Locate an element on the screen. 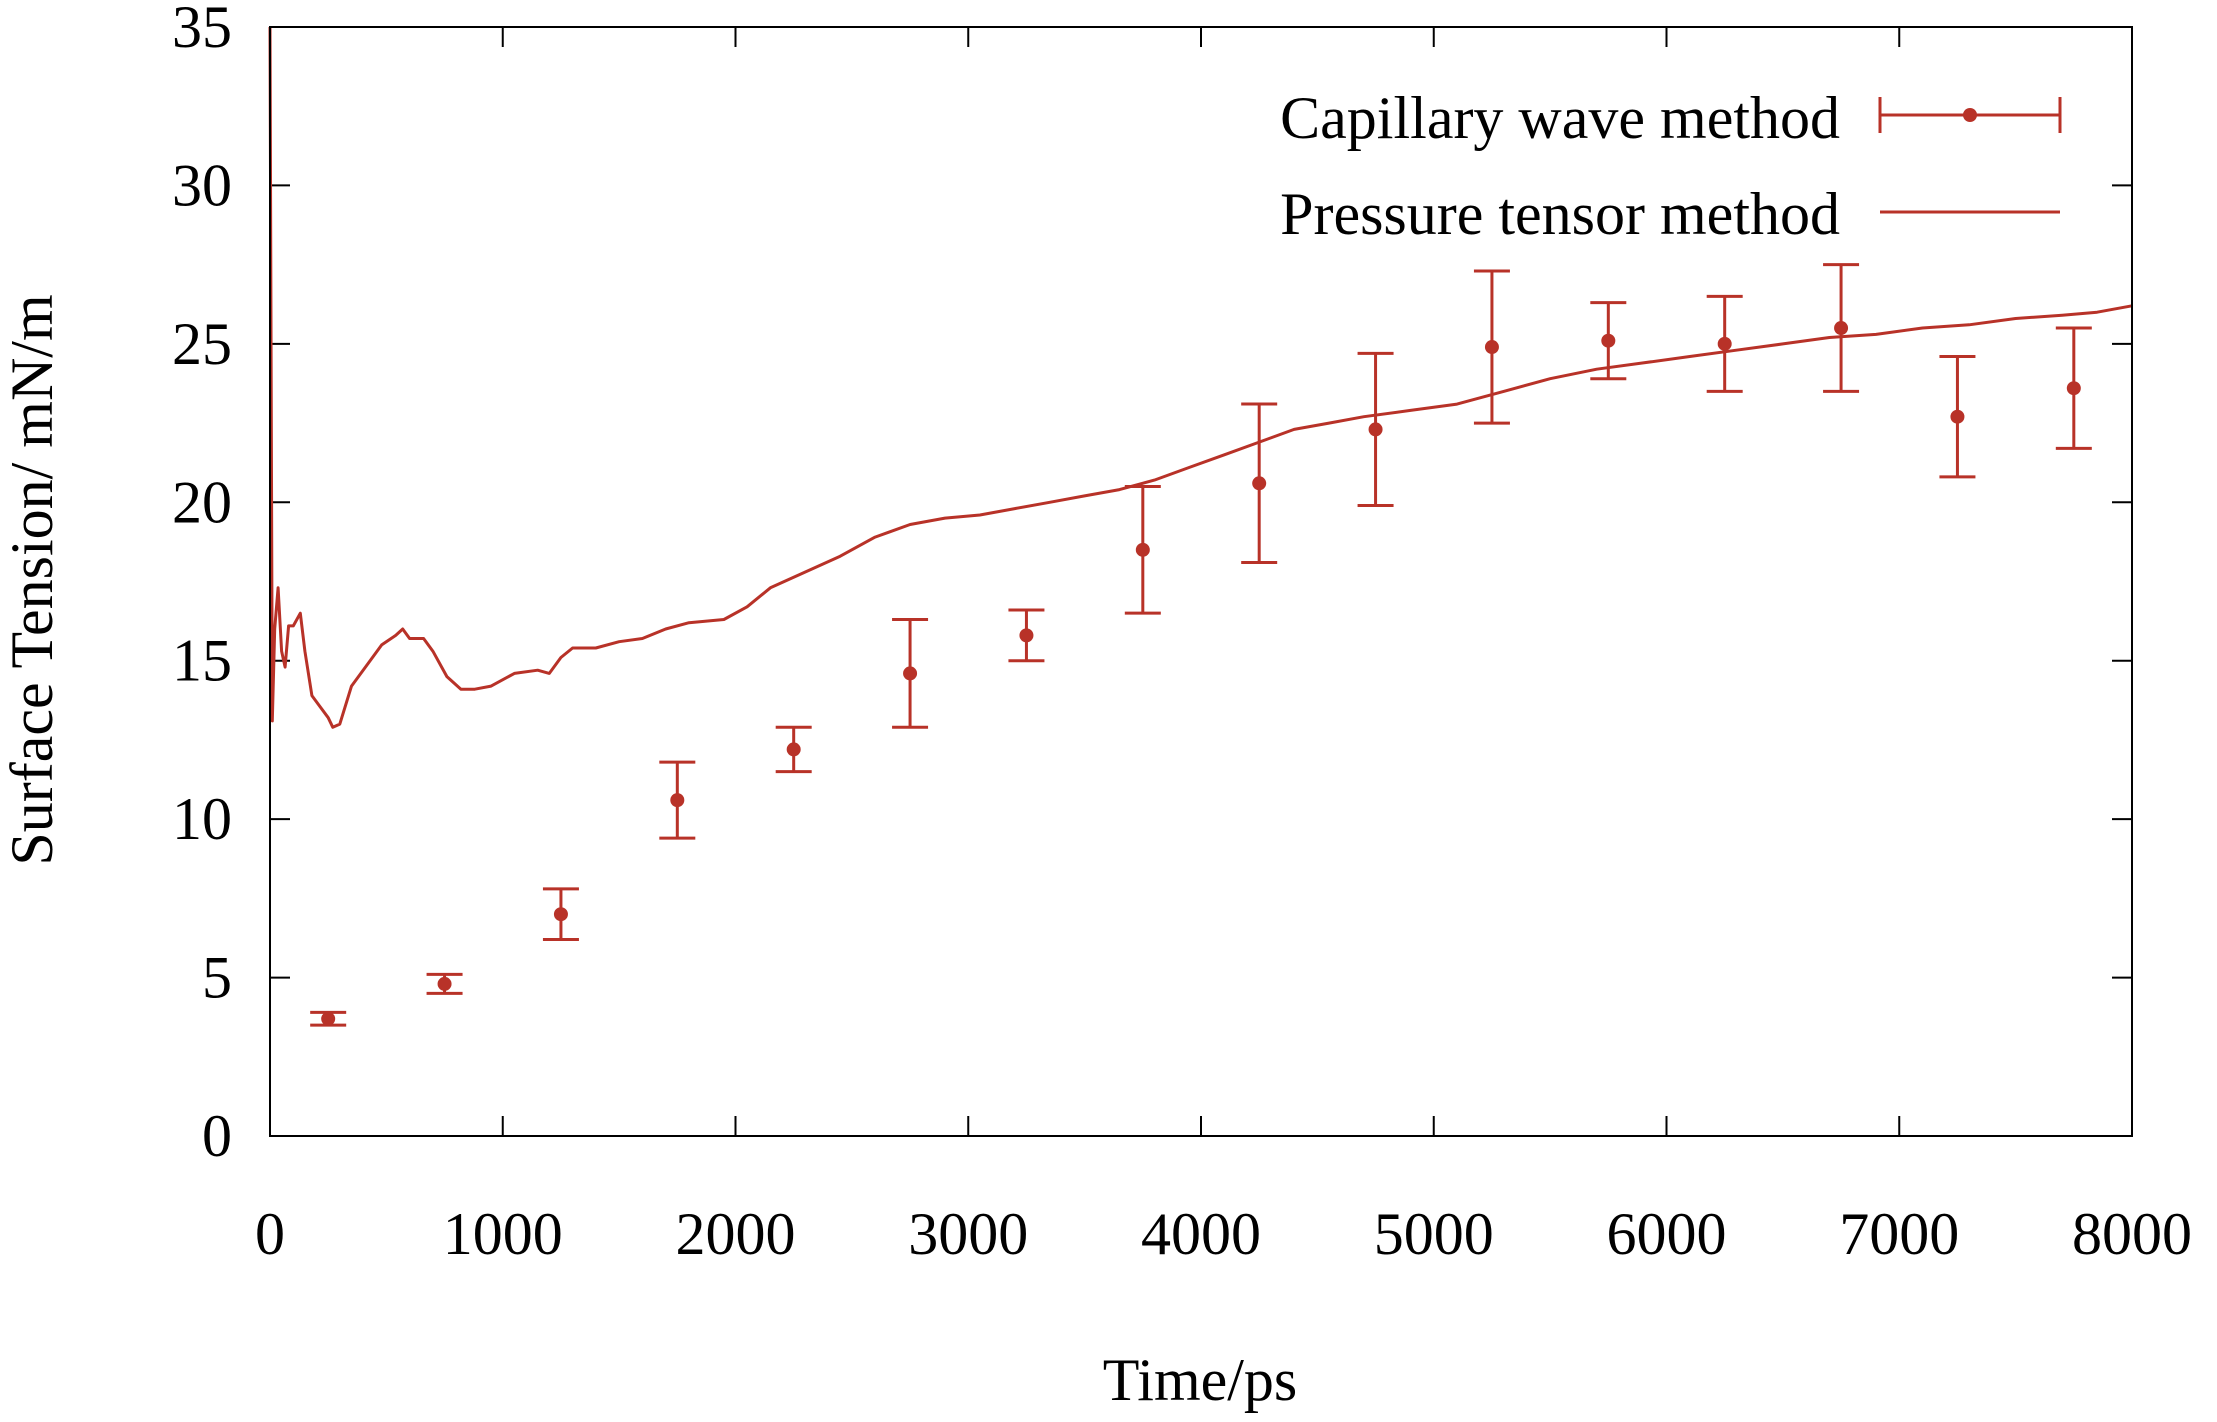  x-tick-label: 0 is located at coordinates (270, 1234).